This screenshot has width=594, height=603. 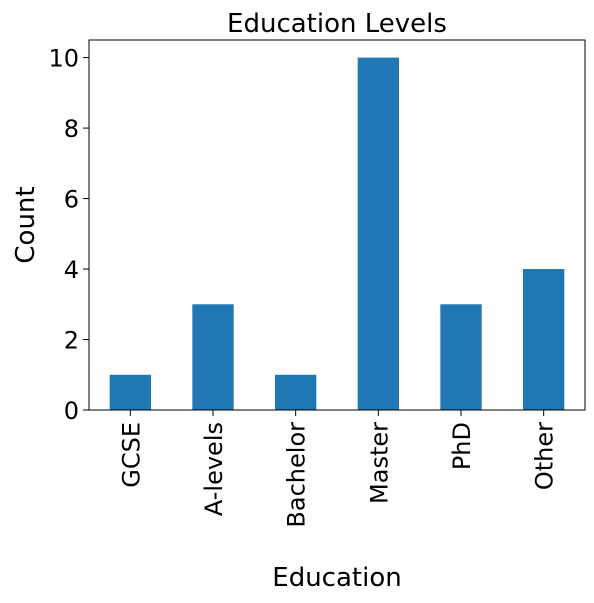 I want to click on y-tick-label: 2, so click(x=71, y=341).